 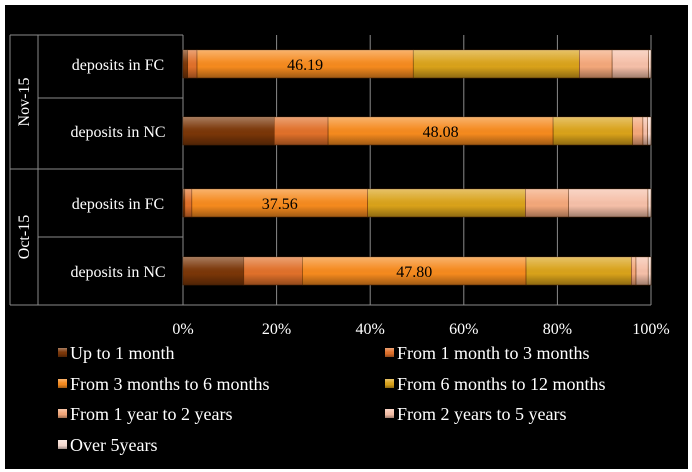 I want to click on x-tick-label: 60%, so click(x=463, y=329).